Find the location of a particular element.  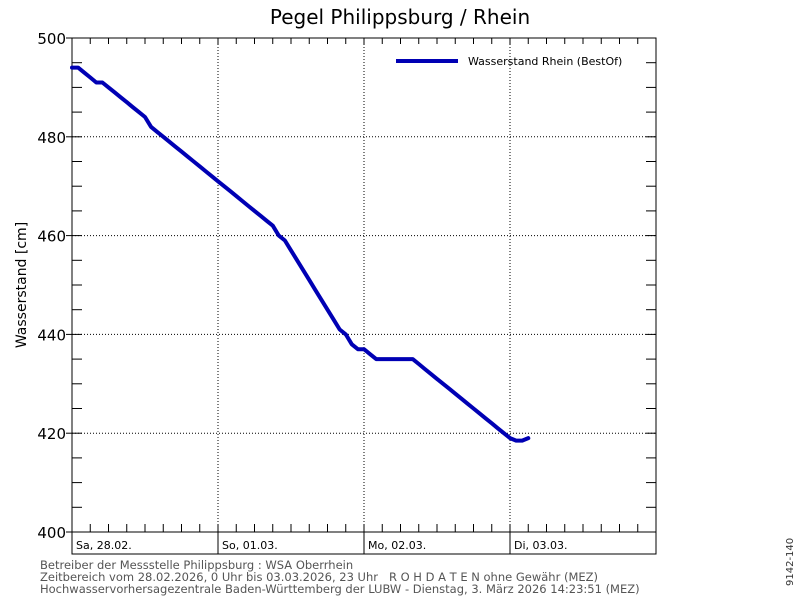

chart-id: 9142-140 is located at coordinates (790, 561).